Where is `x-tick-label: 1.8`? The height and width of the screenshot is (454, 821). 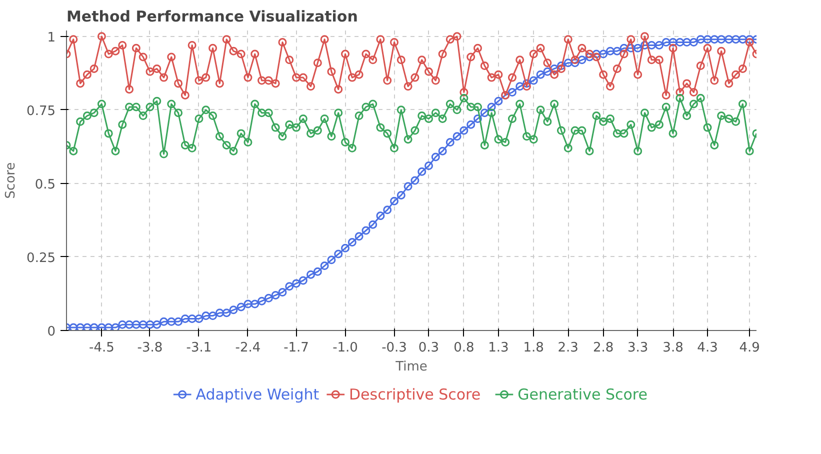
x-tick-label: 1.8 is located at coordinates (533, 348).